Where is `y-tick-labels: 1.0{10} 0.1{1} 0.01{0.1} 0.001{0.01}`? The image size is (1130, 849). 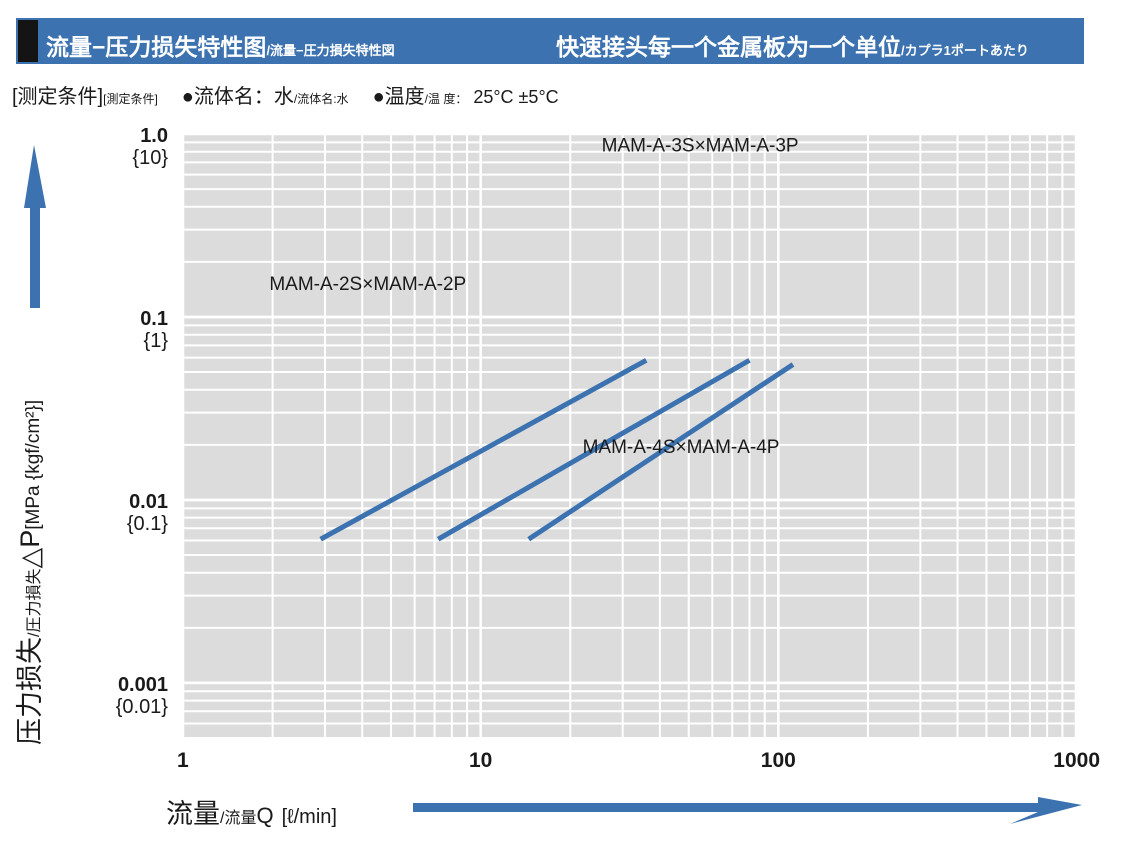 y-tick-labels: 1.0{10} 0.1{1} 0.01{0.1} 0.001{0.01} is located at coordinates (142, 421).